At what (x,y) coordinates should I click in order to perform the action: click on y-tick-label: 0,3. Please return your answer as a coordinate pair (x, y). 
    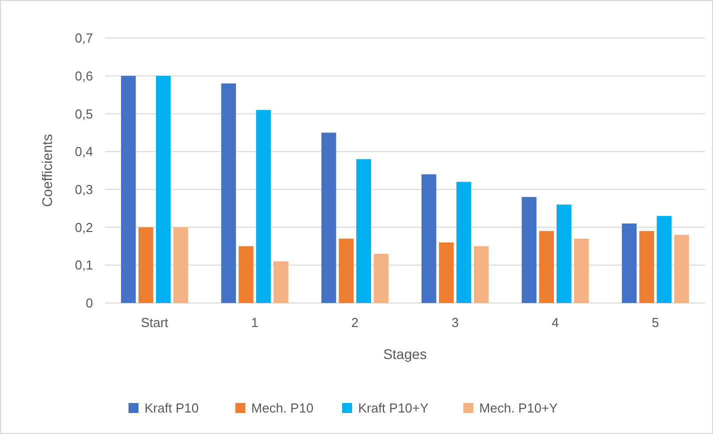
    Looking at the image, I should click on (83, 189).